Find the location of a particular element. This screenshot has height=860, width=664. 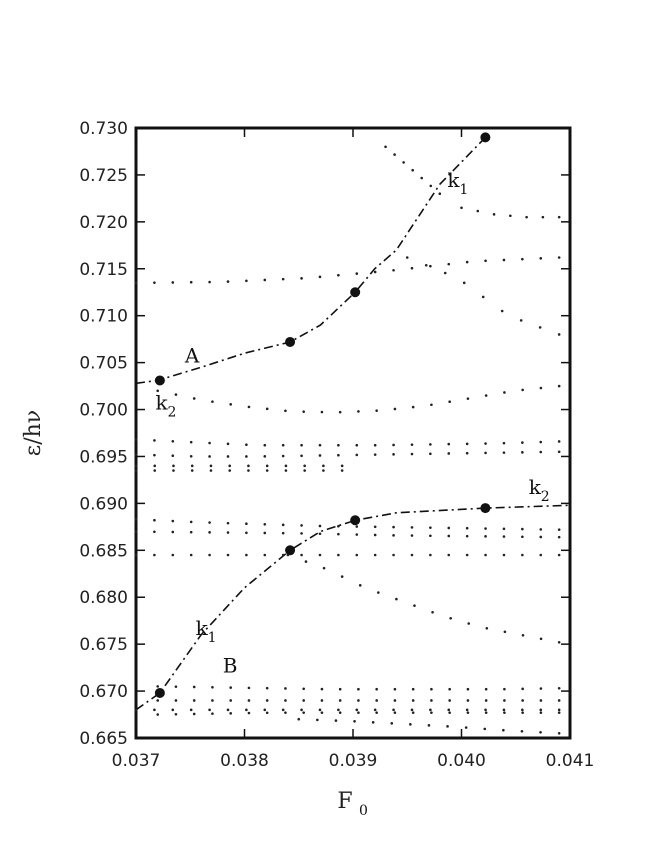

y-tick-label: 0.675 is located at coordinates (103, 645).